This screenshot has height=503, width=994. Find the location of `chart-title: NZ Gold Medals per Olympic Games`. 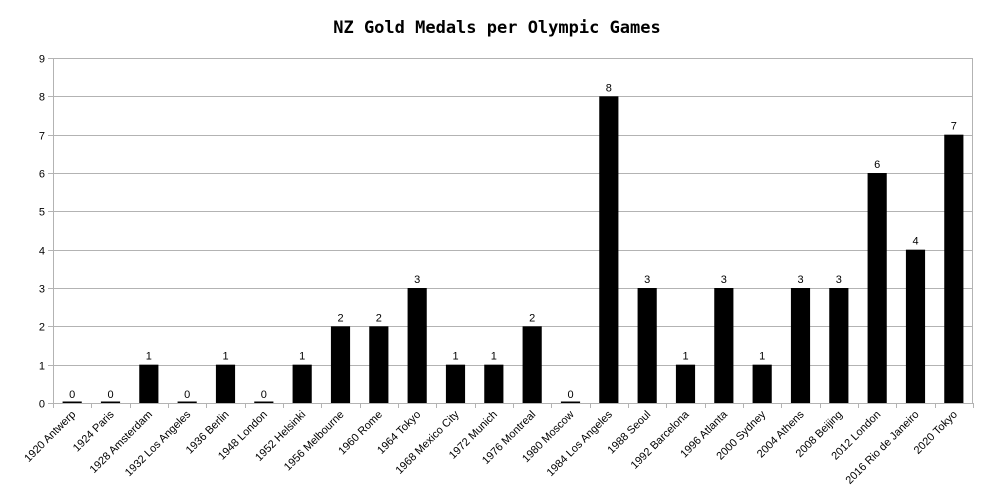

chart-title: NZ Gold Medals per Olympic Games is located at coordinates (497, 28).